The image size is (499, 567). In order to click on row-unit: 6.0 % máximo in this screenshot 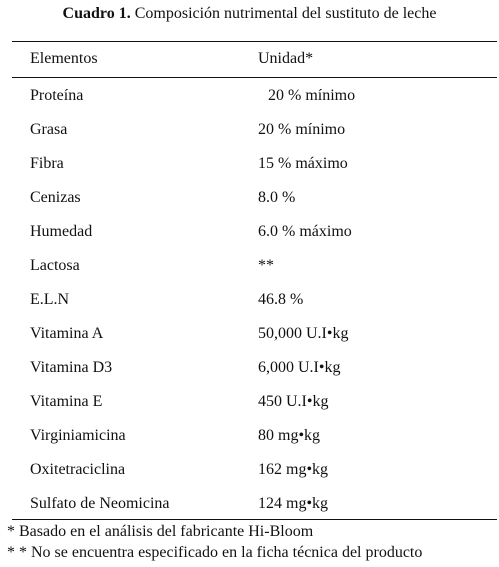, I will do `click(305, 231)`.